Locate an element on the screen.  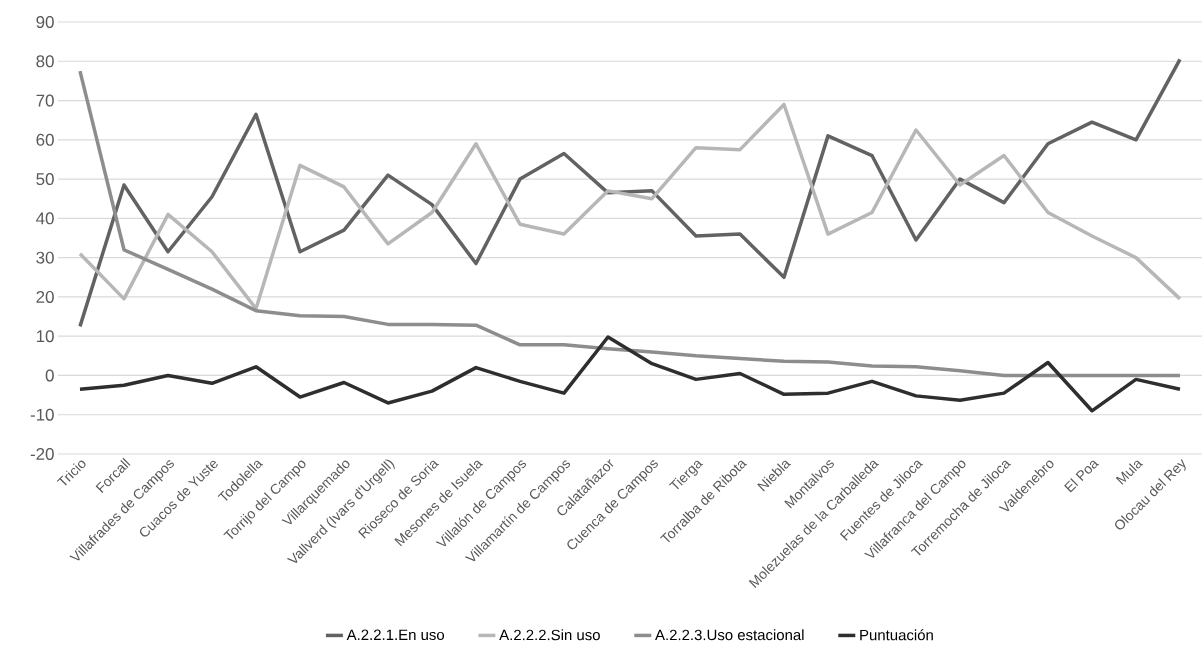
y-tick-label: 40 is located at coordinates (45, 218).